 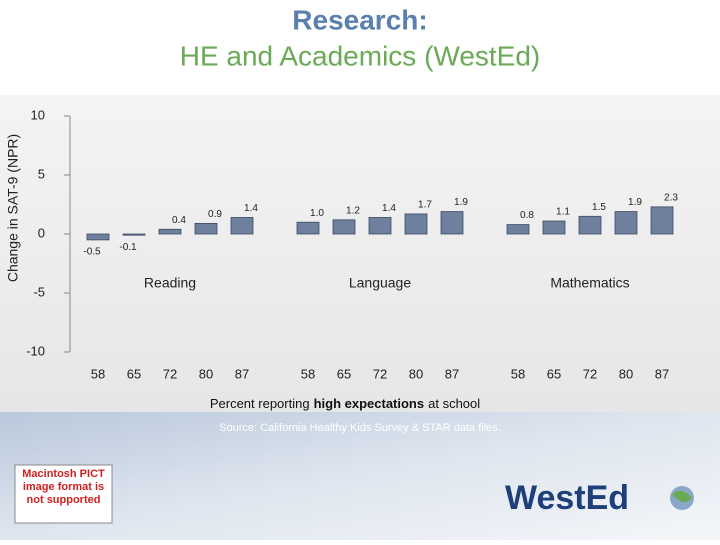 What do you see at coordinates (41, 173) in the screenshot?
I see `y-tick-label: 5` at bounding box center [41, 173].